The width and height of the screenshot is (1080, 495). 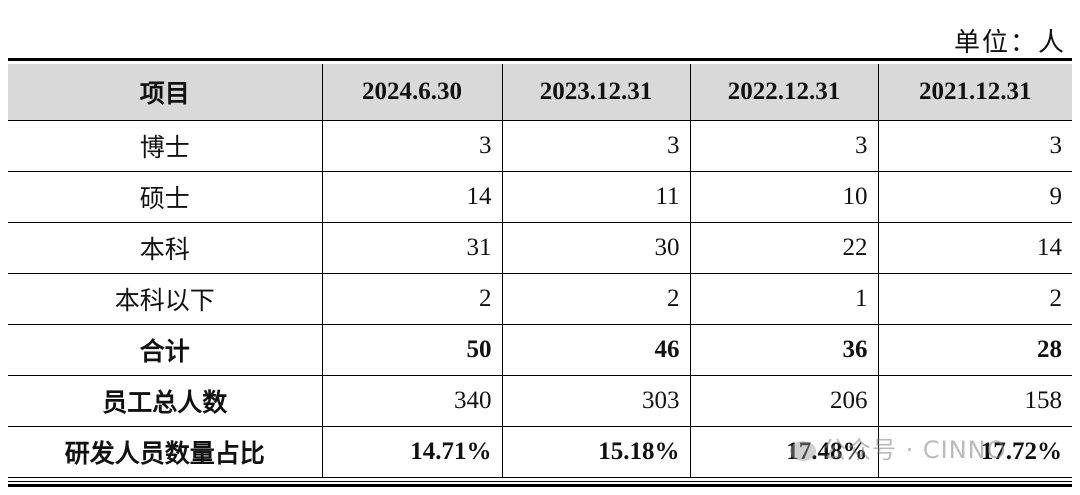 I want to click on table-row-ratio: 研发人员数量占比 14.71% 15.18% 17.48% 17.72%, so click(x=540, y=451).